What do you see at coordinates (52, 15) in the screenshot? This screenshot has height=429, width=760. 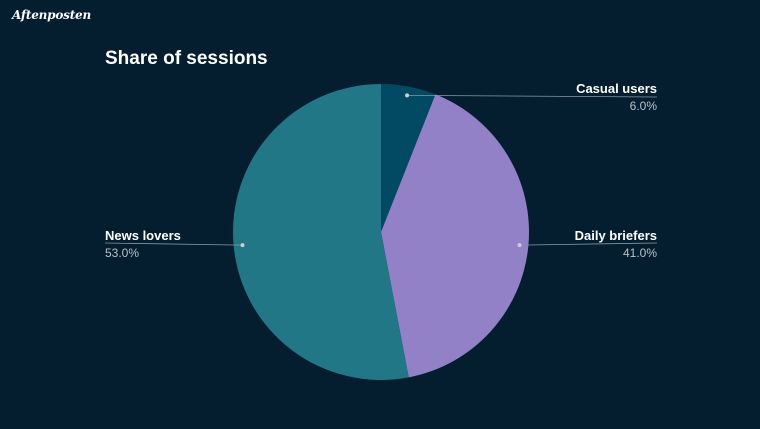 I see `brand-logo: Aftenposten` at bounding box center [52, 15].